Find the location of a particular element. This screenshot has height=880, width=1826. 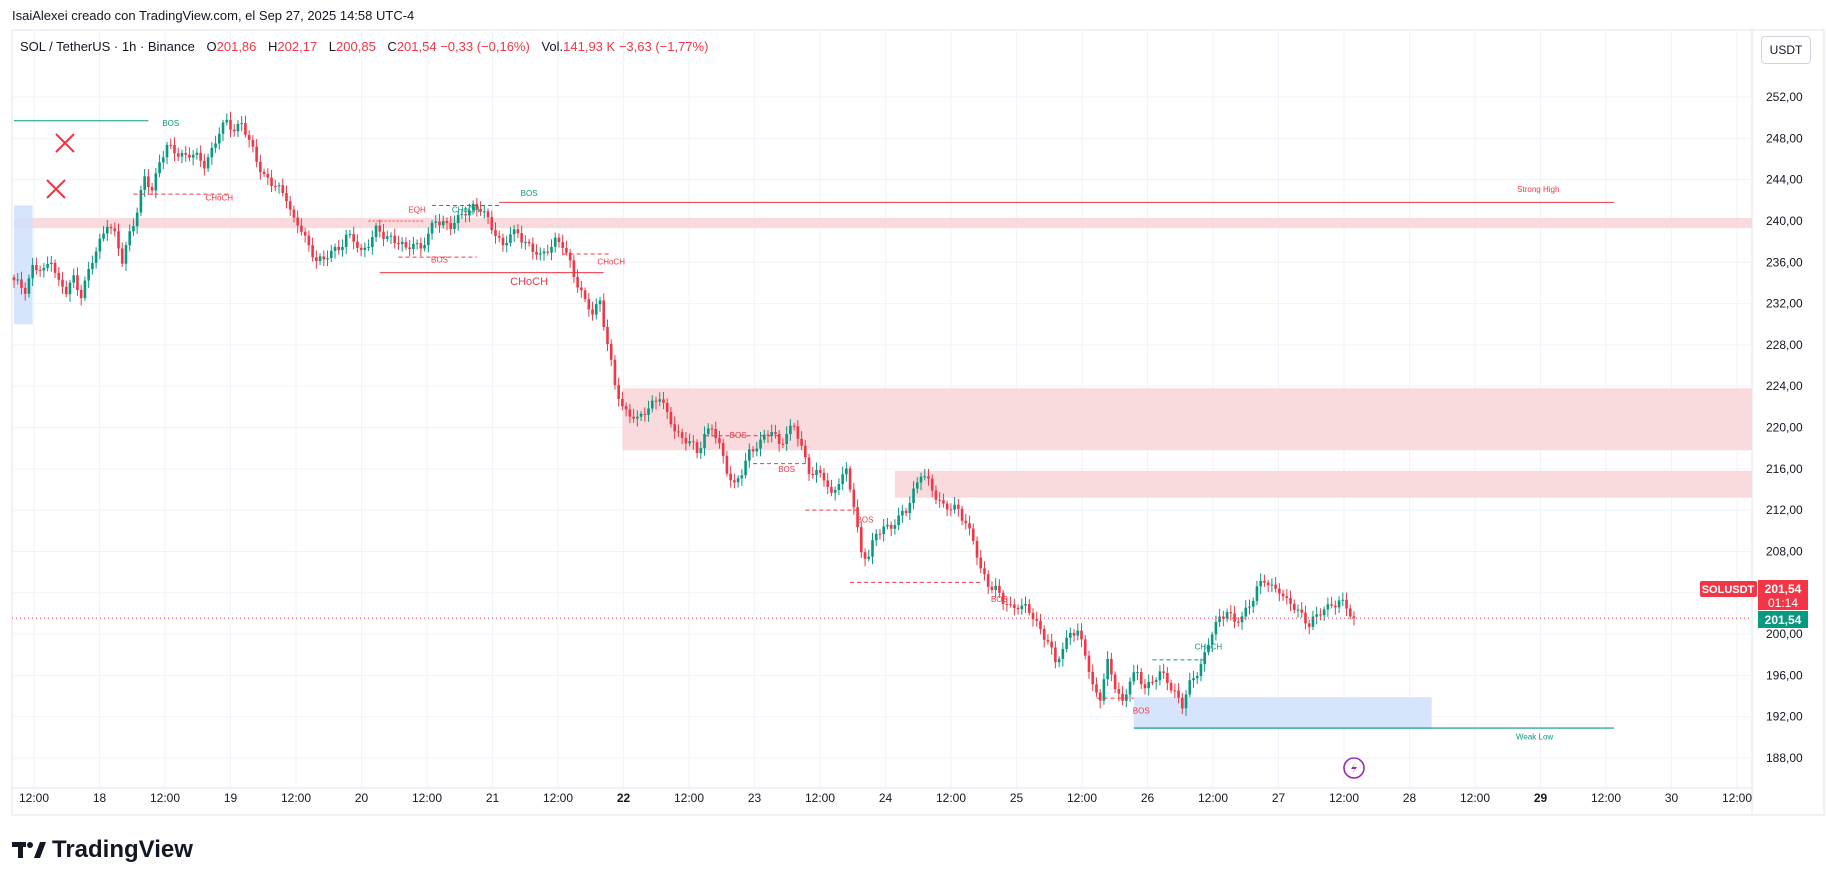

structure-label: Strong High is located at coordinates (1538, 189).